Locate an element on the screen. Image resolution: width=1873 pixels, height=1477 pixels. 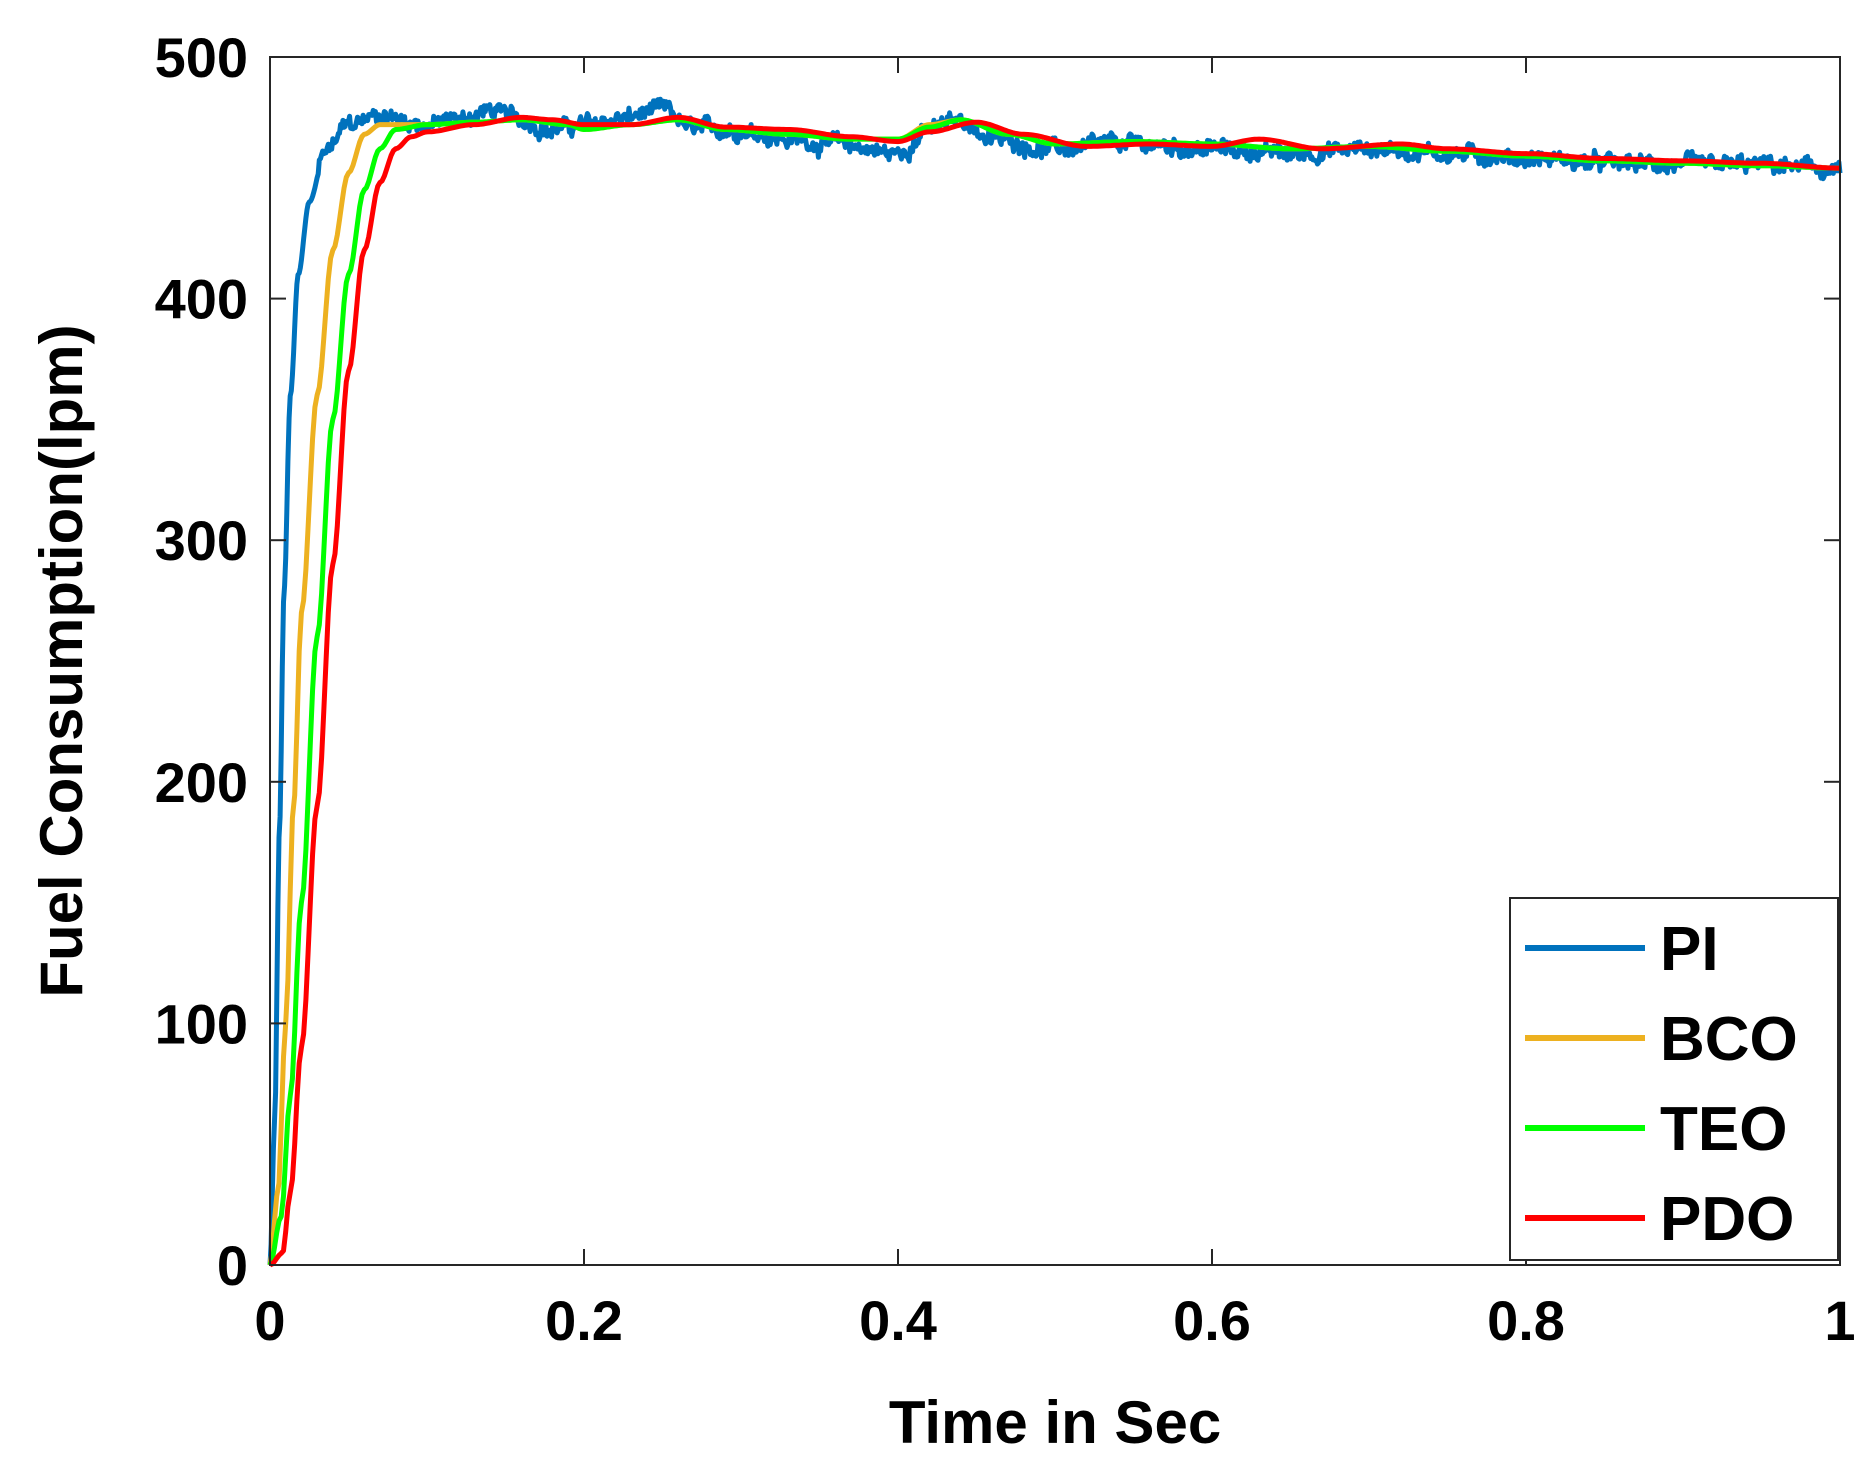
legend-label-bco: BCO is located at coordinates (1729, 1039).